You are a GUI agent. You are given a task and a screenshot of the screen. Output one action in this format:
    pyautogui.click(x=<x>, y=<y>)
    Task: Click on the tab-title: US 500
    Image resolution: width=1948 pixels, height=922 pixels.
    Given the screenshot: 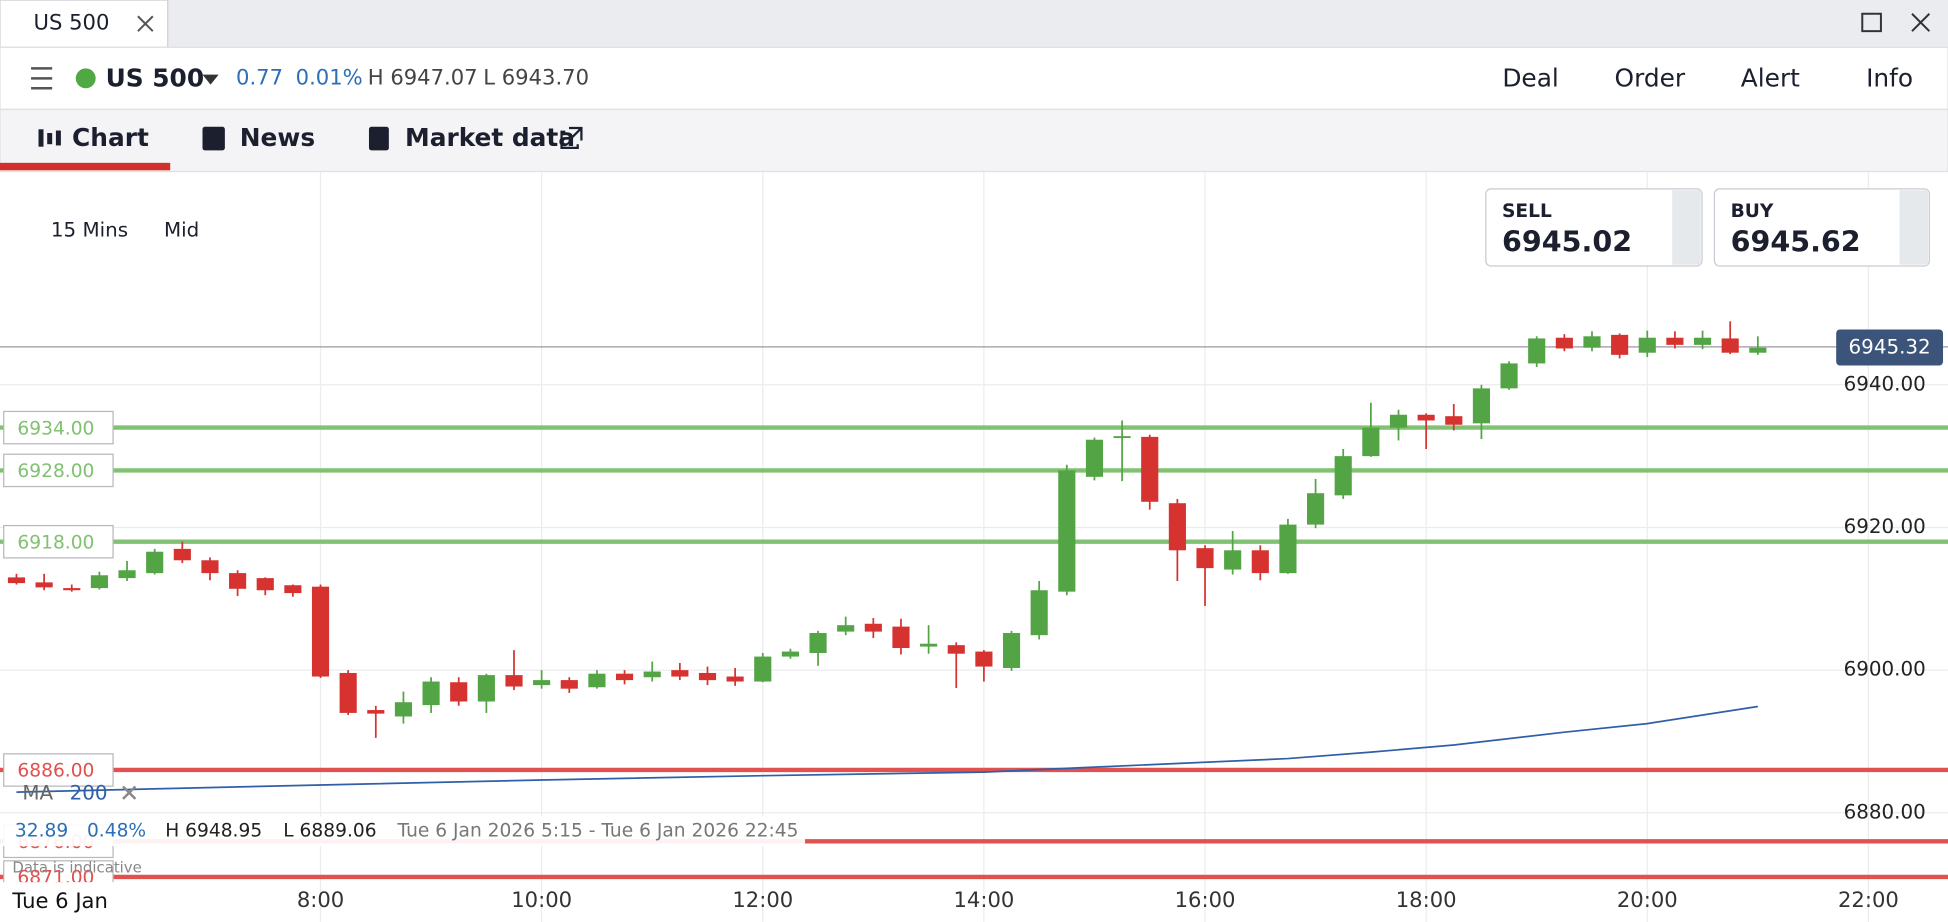 What is the action you would take?
    pyautogui.click(x=72, y=22)
    